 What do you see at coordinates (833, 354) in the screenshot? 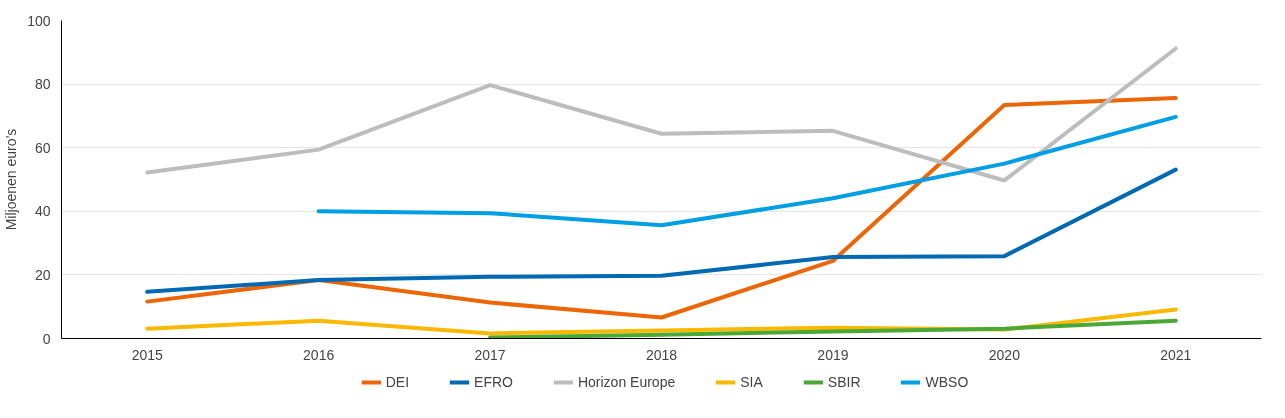
I see `x-tick-label: 2019` at bounding box center [833, 354].